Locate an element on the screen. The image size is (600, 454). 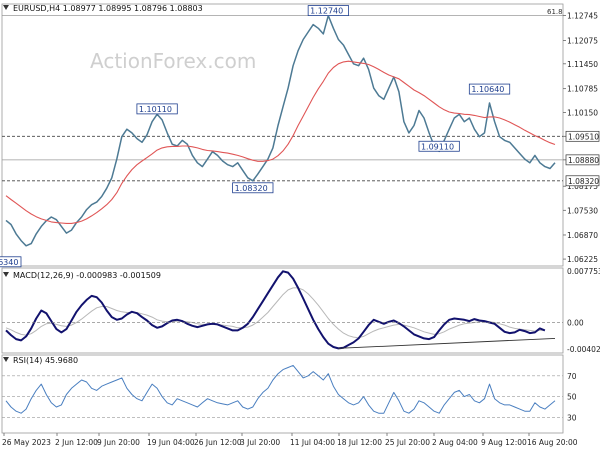
x-tick-label: 26 Jun 12:00 is located at coordinates (218, 442).